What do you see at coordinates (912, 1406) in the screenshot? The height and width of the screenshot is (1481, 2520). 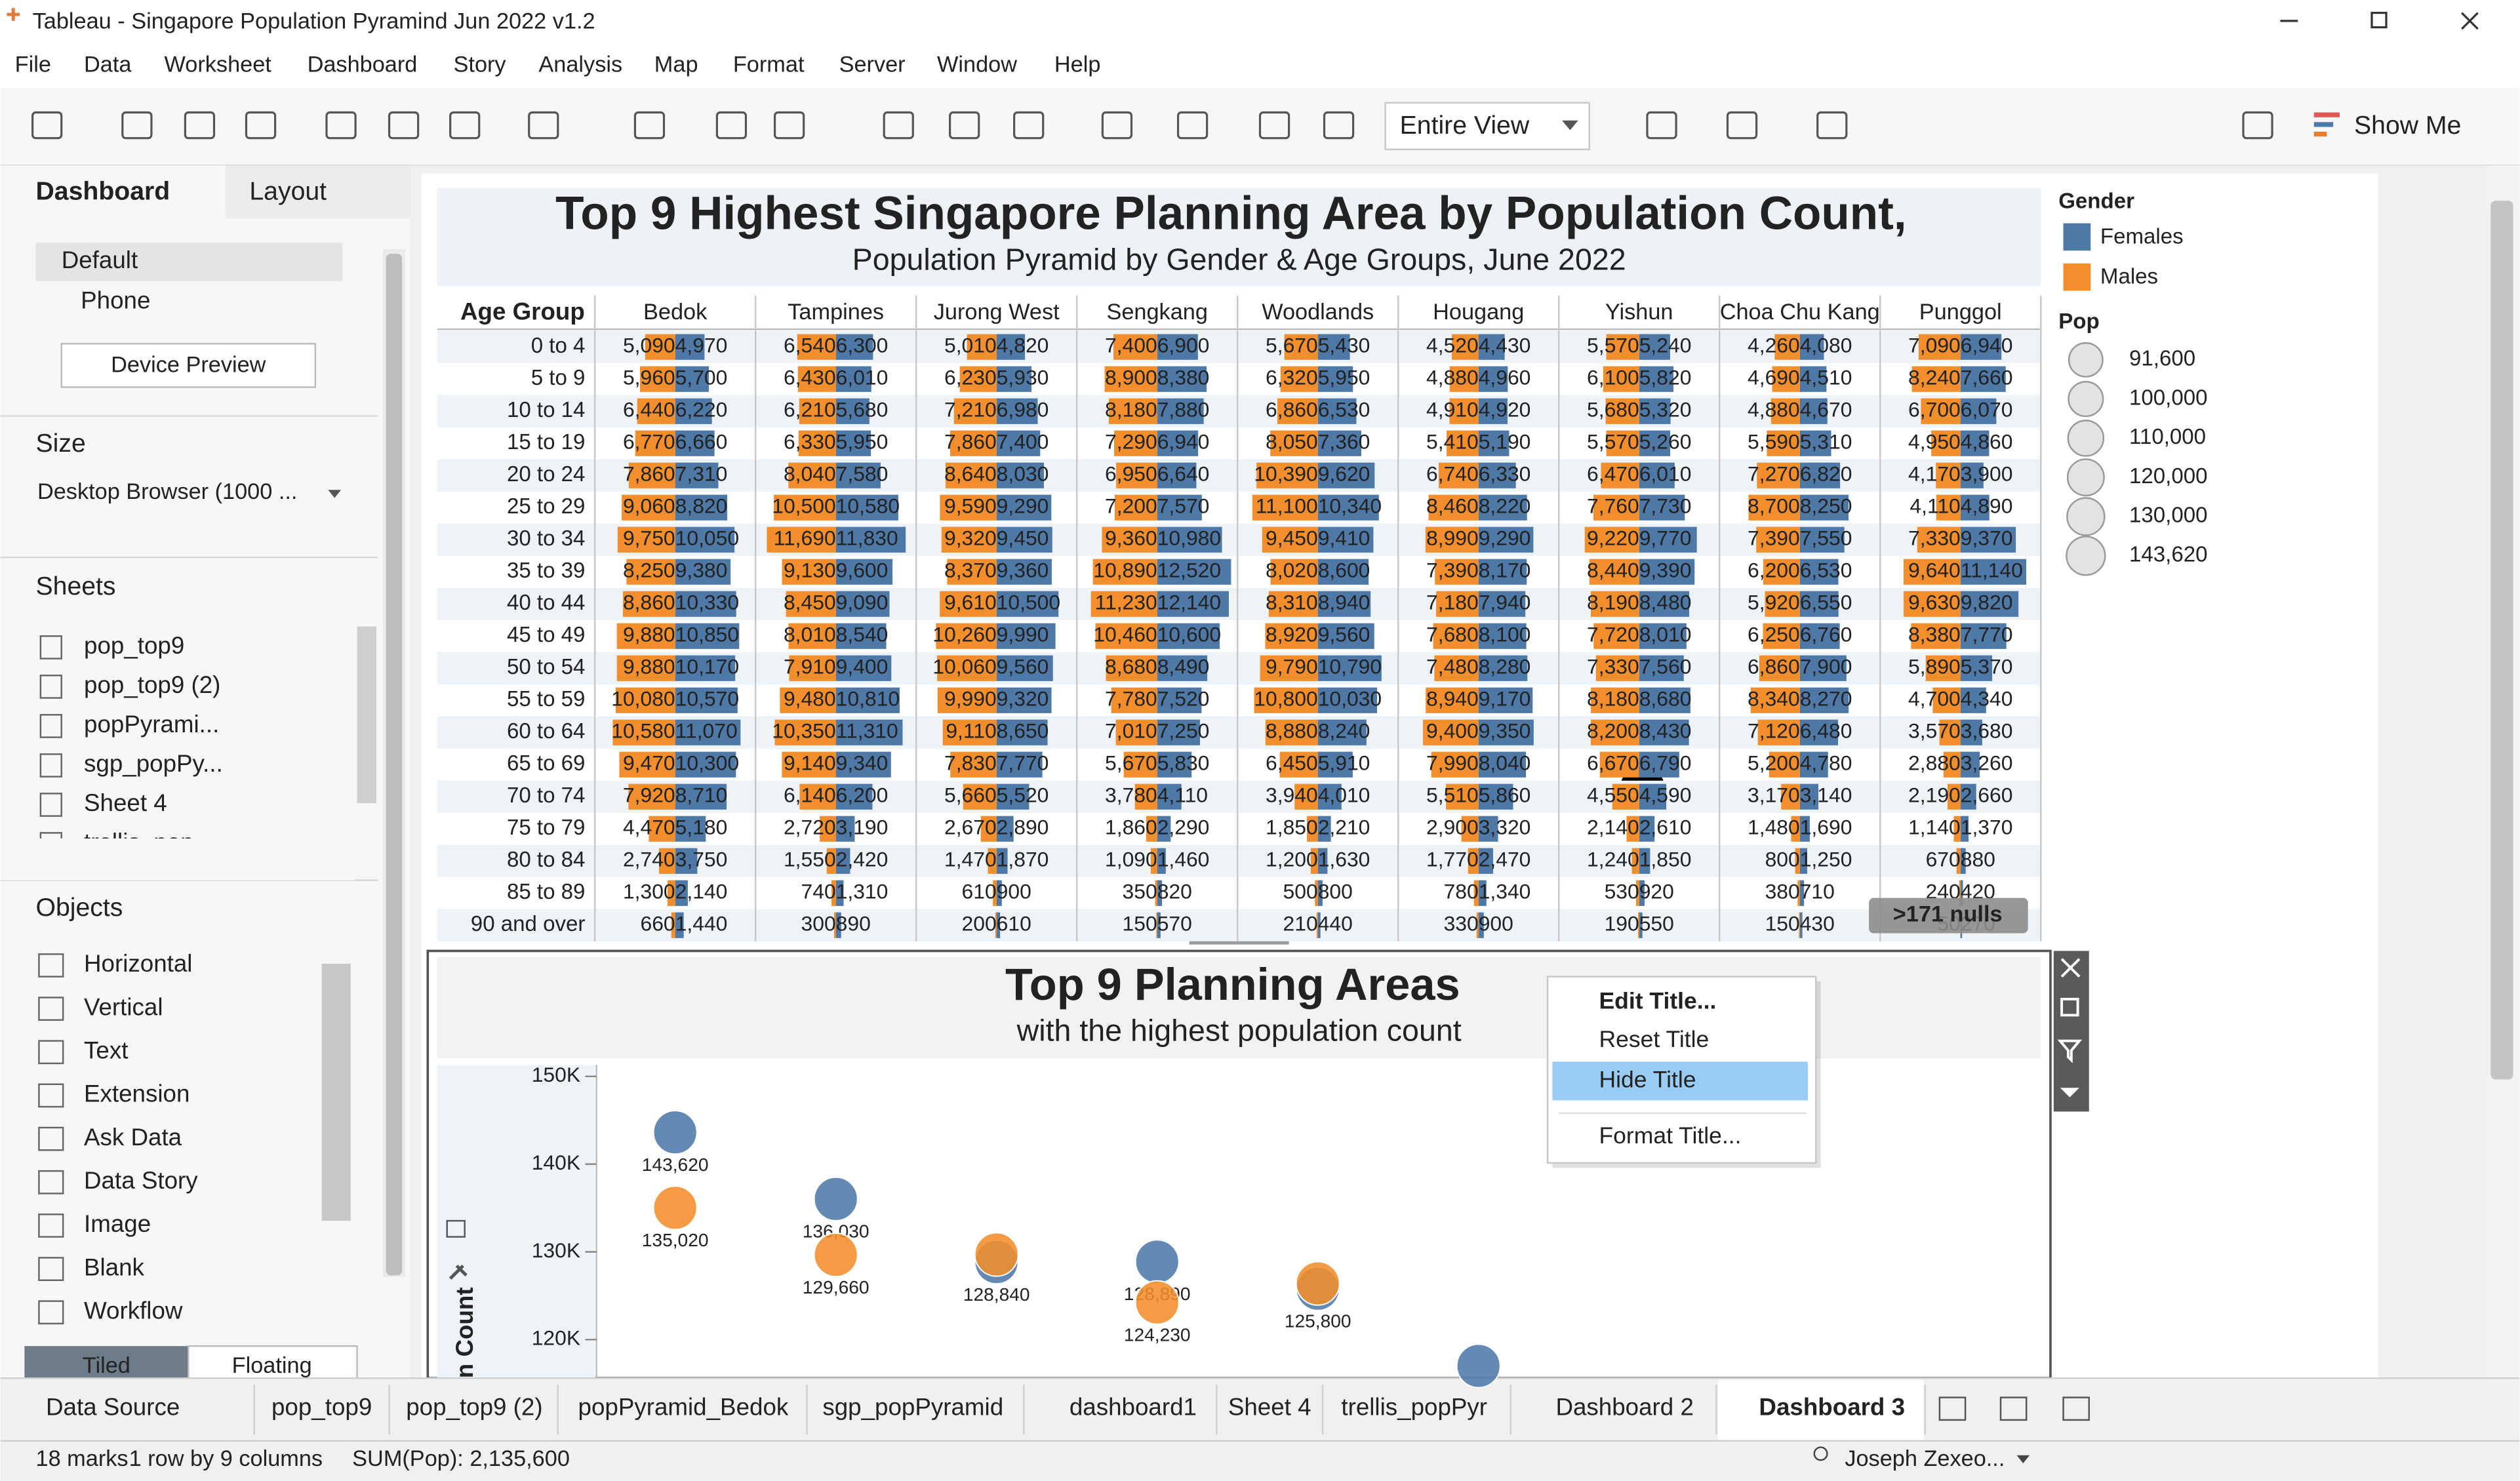 I see `sheet-tab: sgp_popPyramid` at bounding box center [912, 1406].